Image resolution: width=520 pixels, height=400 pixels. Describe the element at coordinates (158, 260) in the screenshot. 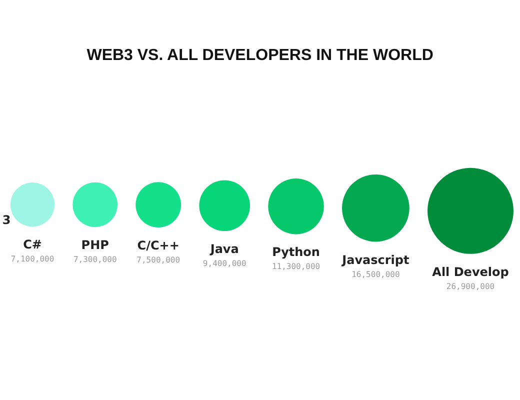

I see `data-label: 7,500,000` at that location.